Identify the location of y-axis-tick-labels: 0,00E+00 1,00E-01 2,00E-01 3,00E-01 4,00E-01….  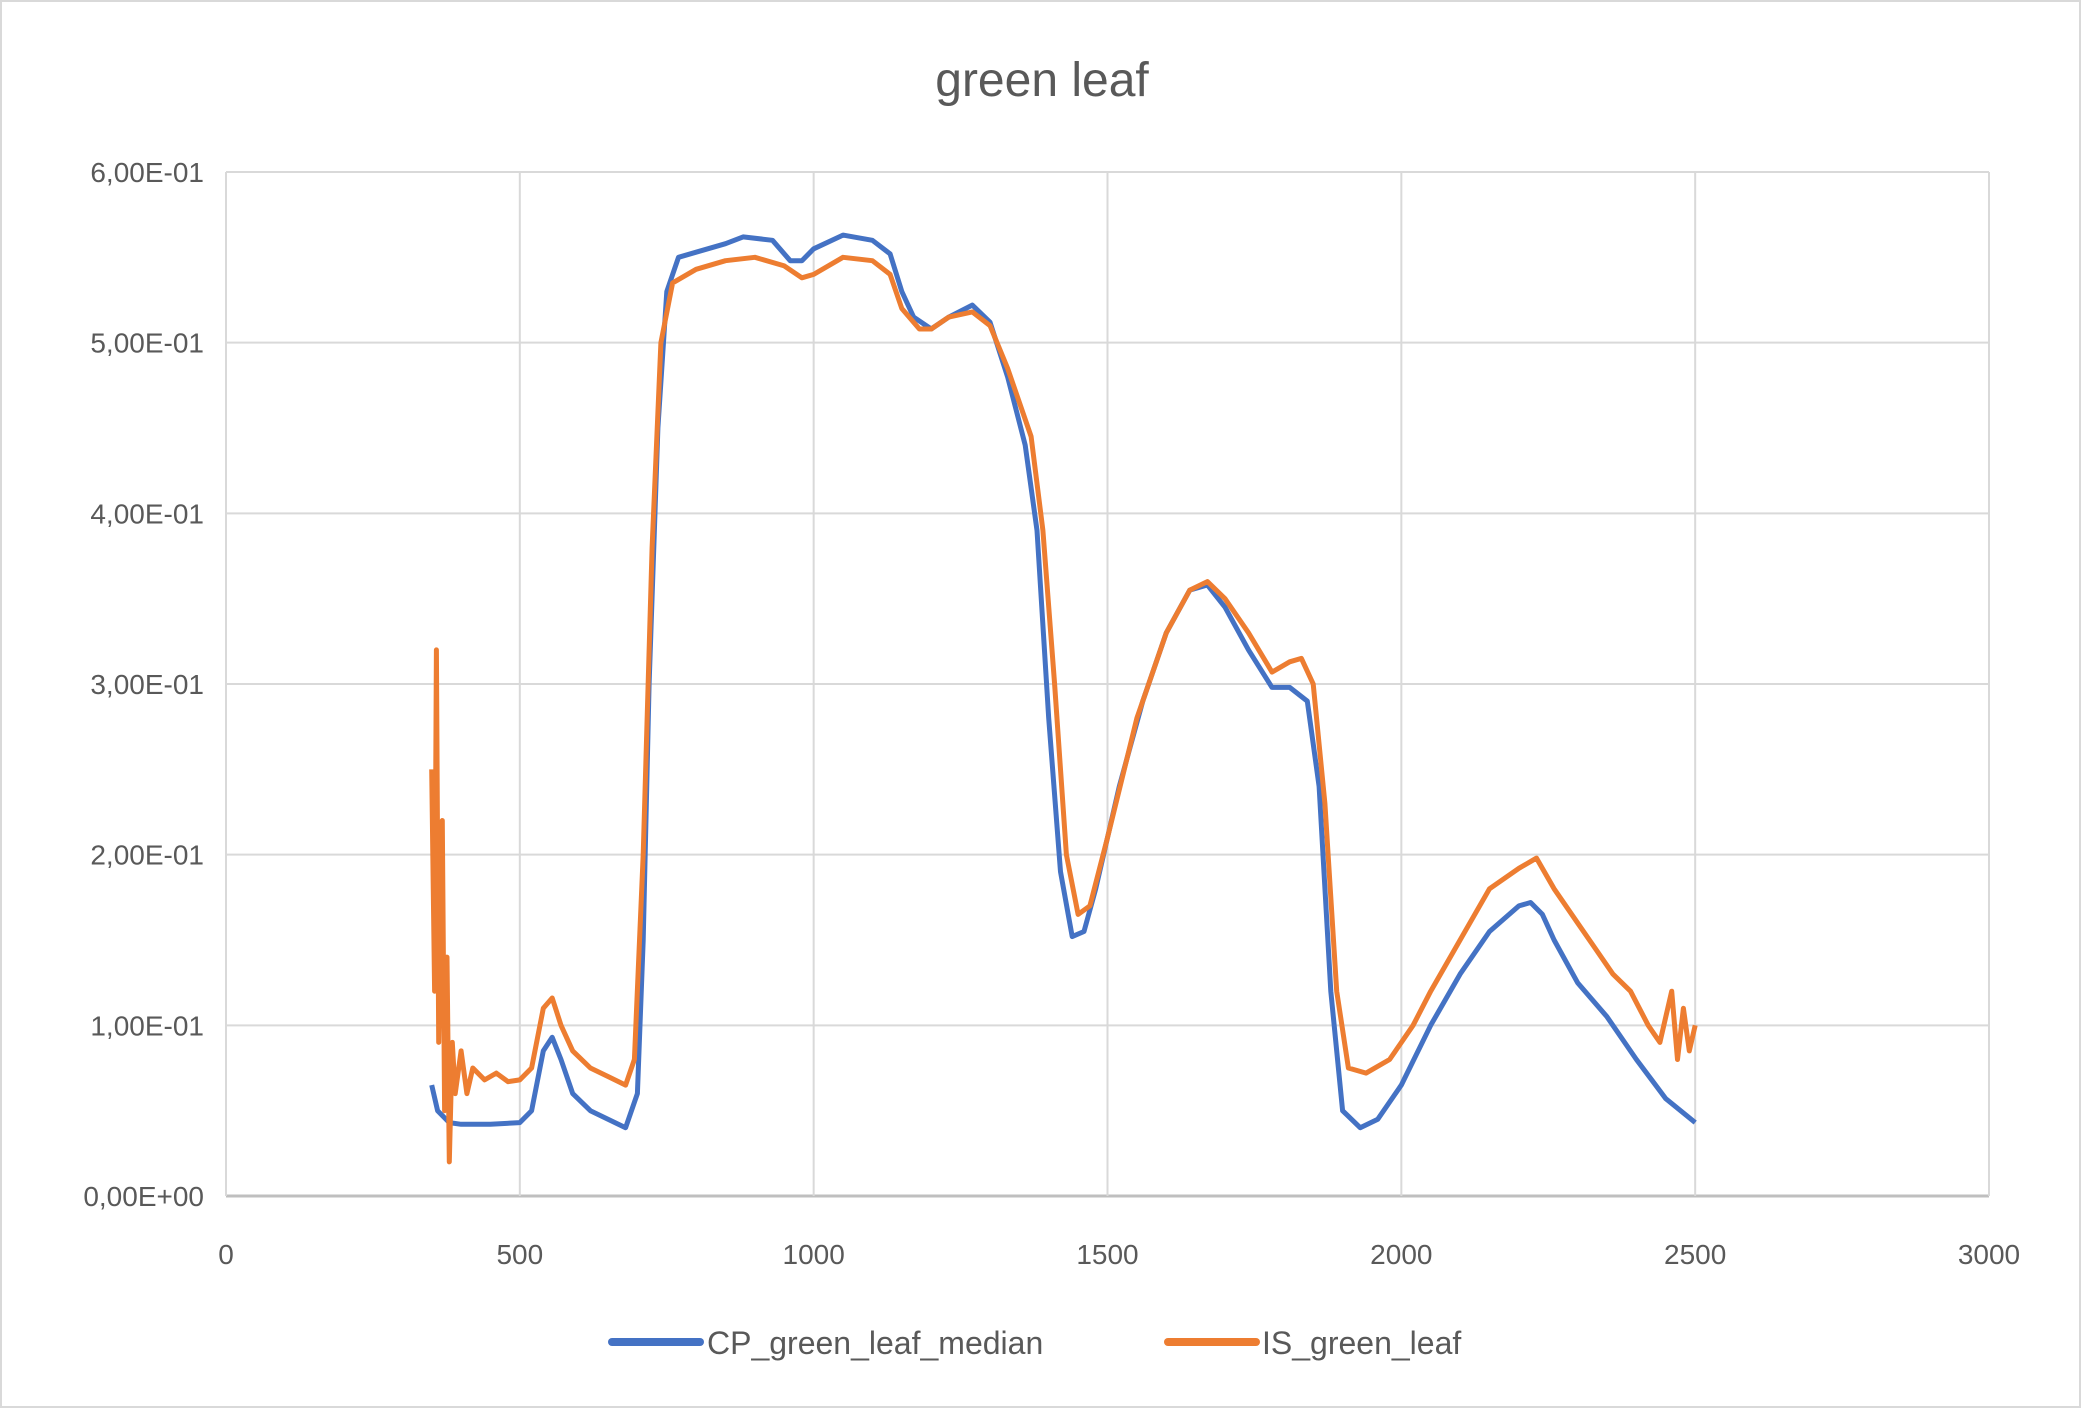
(143, 684).